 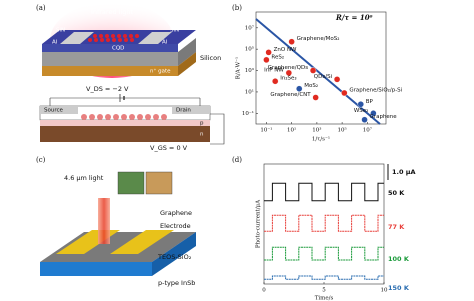 What do you see at coordinates (384, 117) in the screenshot?
I see `point-label: Graphene` at bounding box center [384, 117].